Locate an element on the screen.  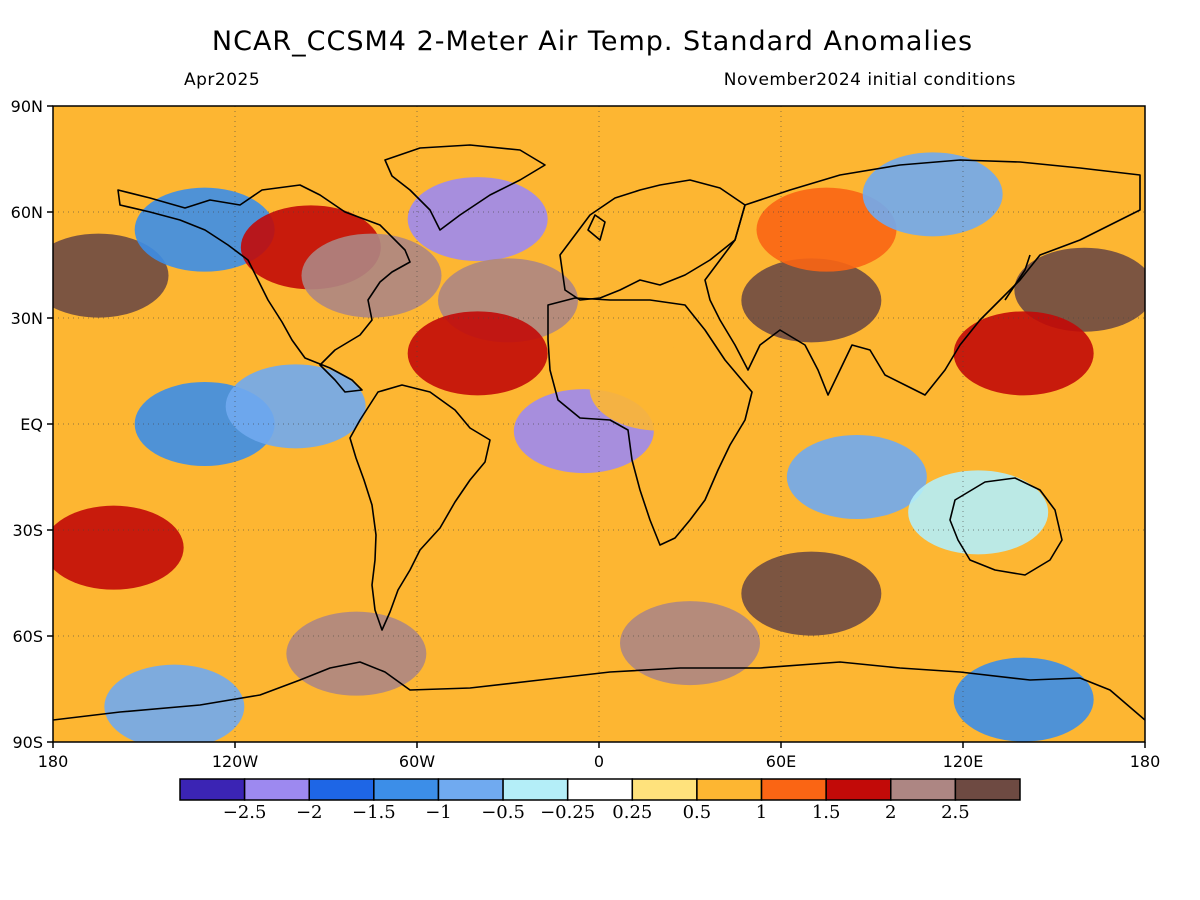
colorbar-label: −2 is located at coordinates (309, 812).